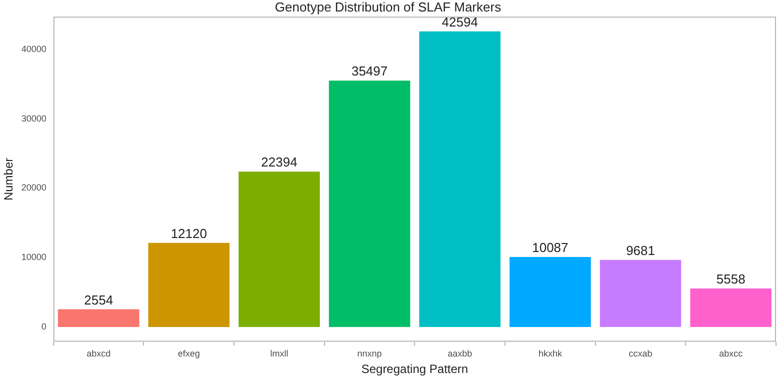 This screenshot has width=777, height=377. Describe the element at coordinates (369, 71) in the screenshot. I see `data-label: 35497` at that location.